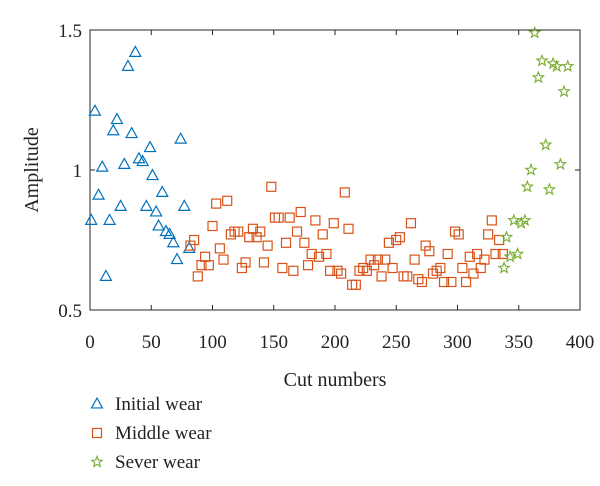 Image resolution: width=600 pixels, height=486 pixels. What do you see at coordinates (90, 342) in the screenshot?
I see `x-tick-label: 0` at bounding box center [90, 342].